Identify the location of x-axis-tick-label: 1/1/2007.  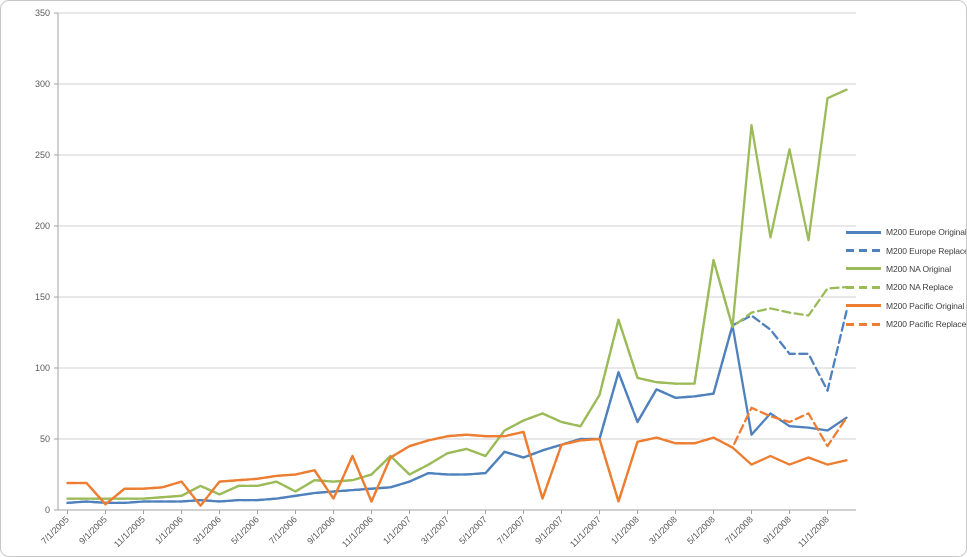
(397, 530).